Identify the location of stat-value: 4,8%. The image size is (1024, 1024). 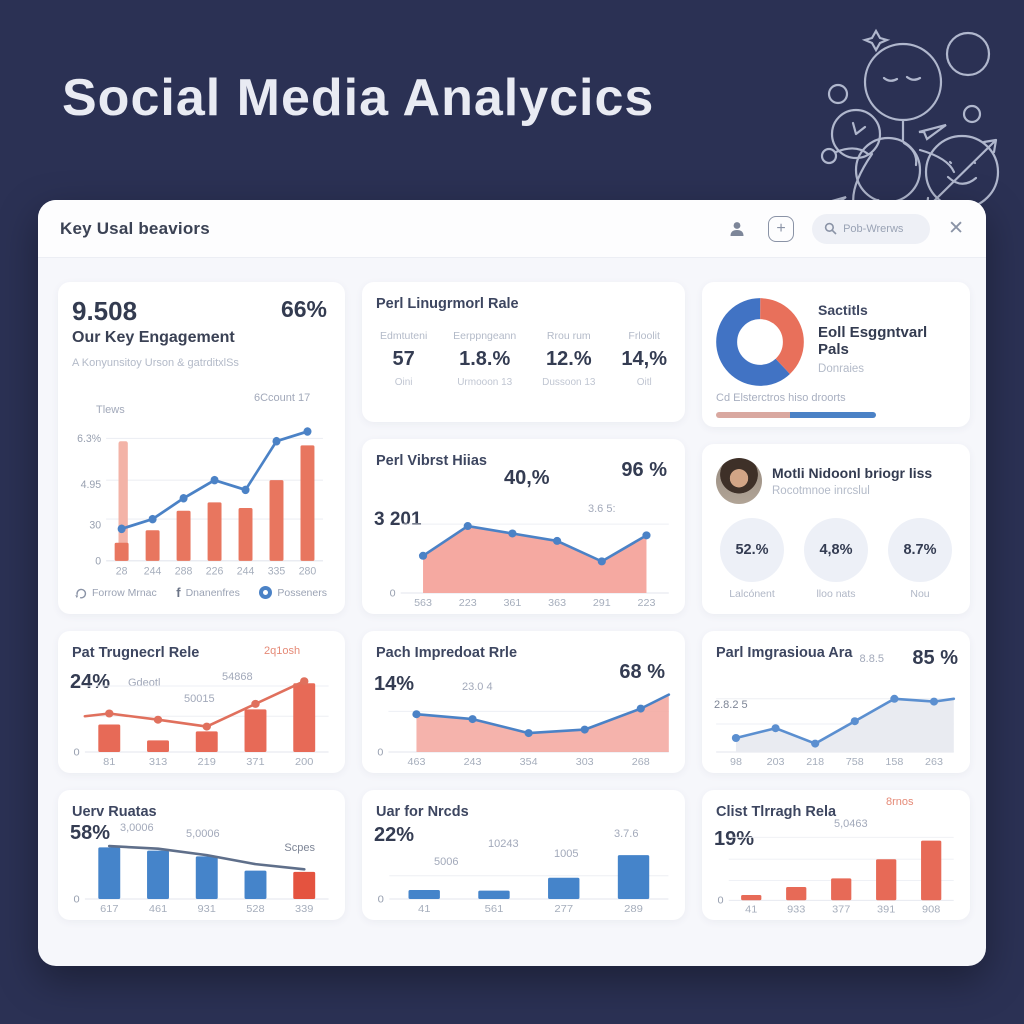
(836, 550).